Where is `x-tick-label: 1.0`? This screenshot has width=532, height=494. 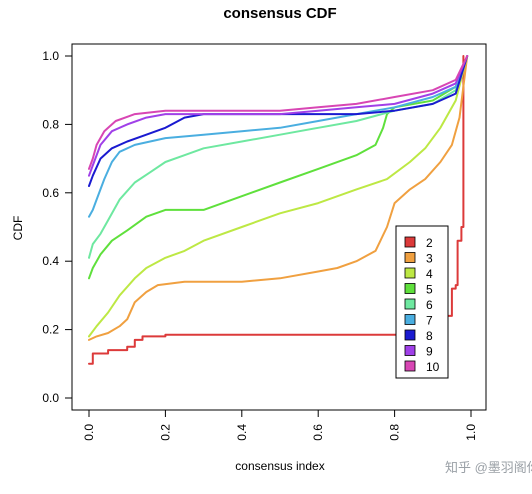
x-tick-label: 1.0 is located at coordinates (471, 432).